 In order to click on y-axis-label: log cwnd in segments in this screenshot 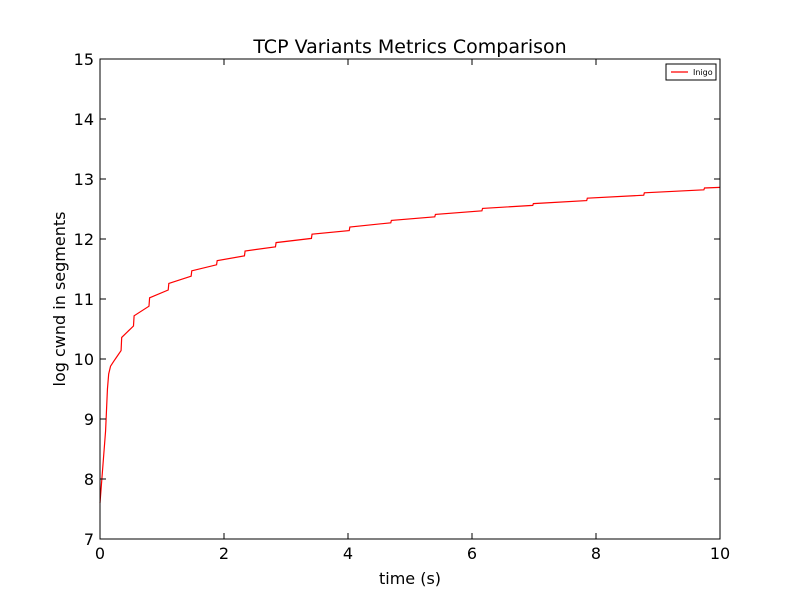, I will do `click(59, 299)`.